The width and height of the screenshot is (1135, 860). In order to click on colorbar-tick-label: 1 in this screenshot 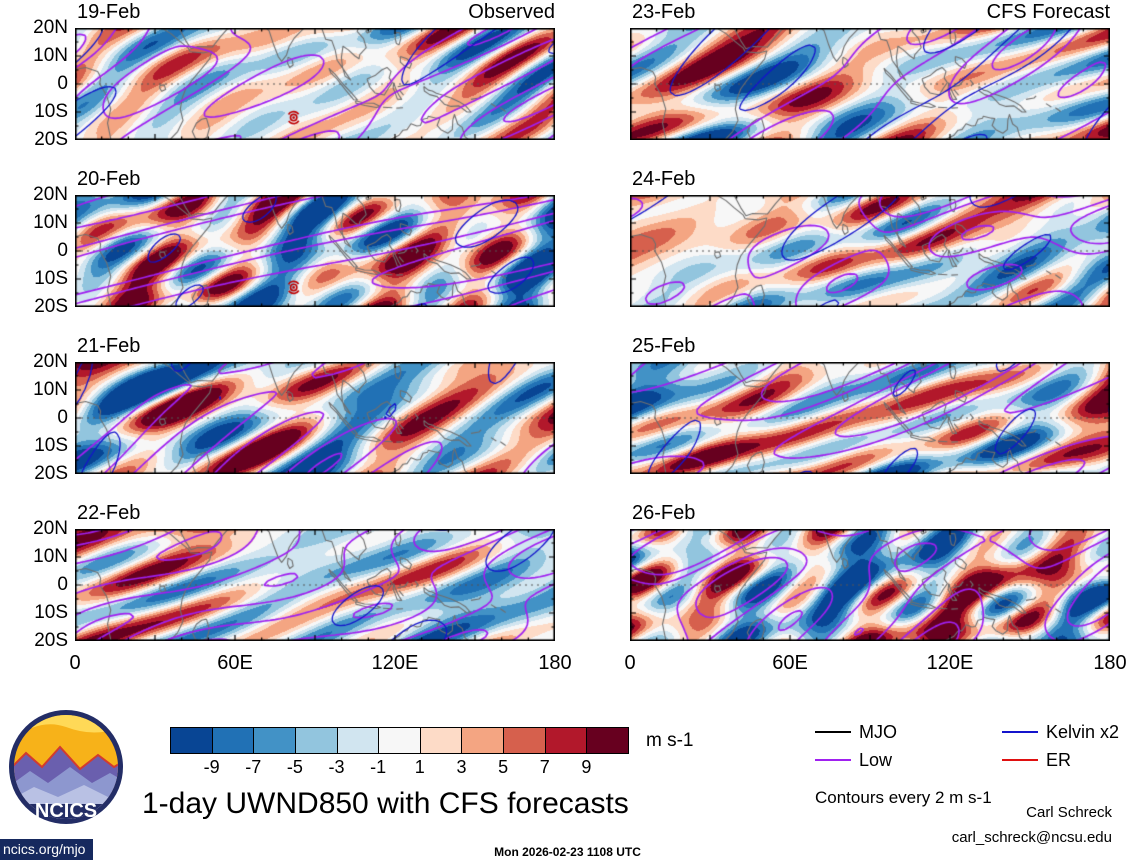, I will do `click(419, 767)`.